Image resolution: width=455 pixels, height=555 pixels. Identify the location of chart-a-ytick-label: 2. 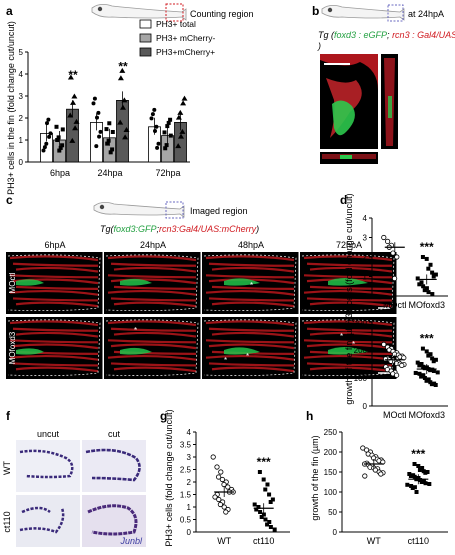
(21, 118).